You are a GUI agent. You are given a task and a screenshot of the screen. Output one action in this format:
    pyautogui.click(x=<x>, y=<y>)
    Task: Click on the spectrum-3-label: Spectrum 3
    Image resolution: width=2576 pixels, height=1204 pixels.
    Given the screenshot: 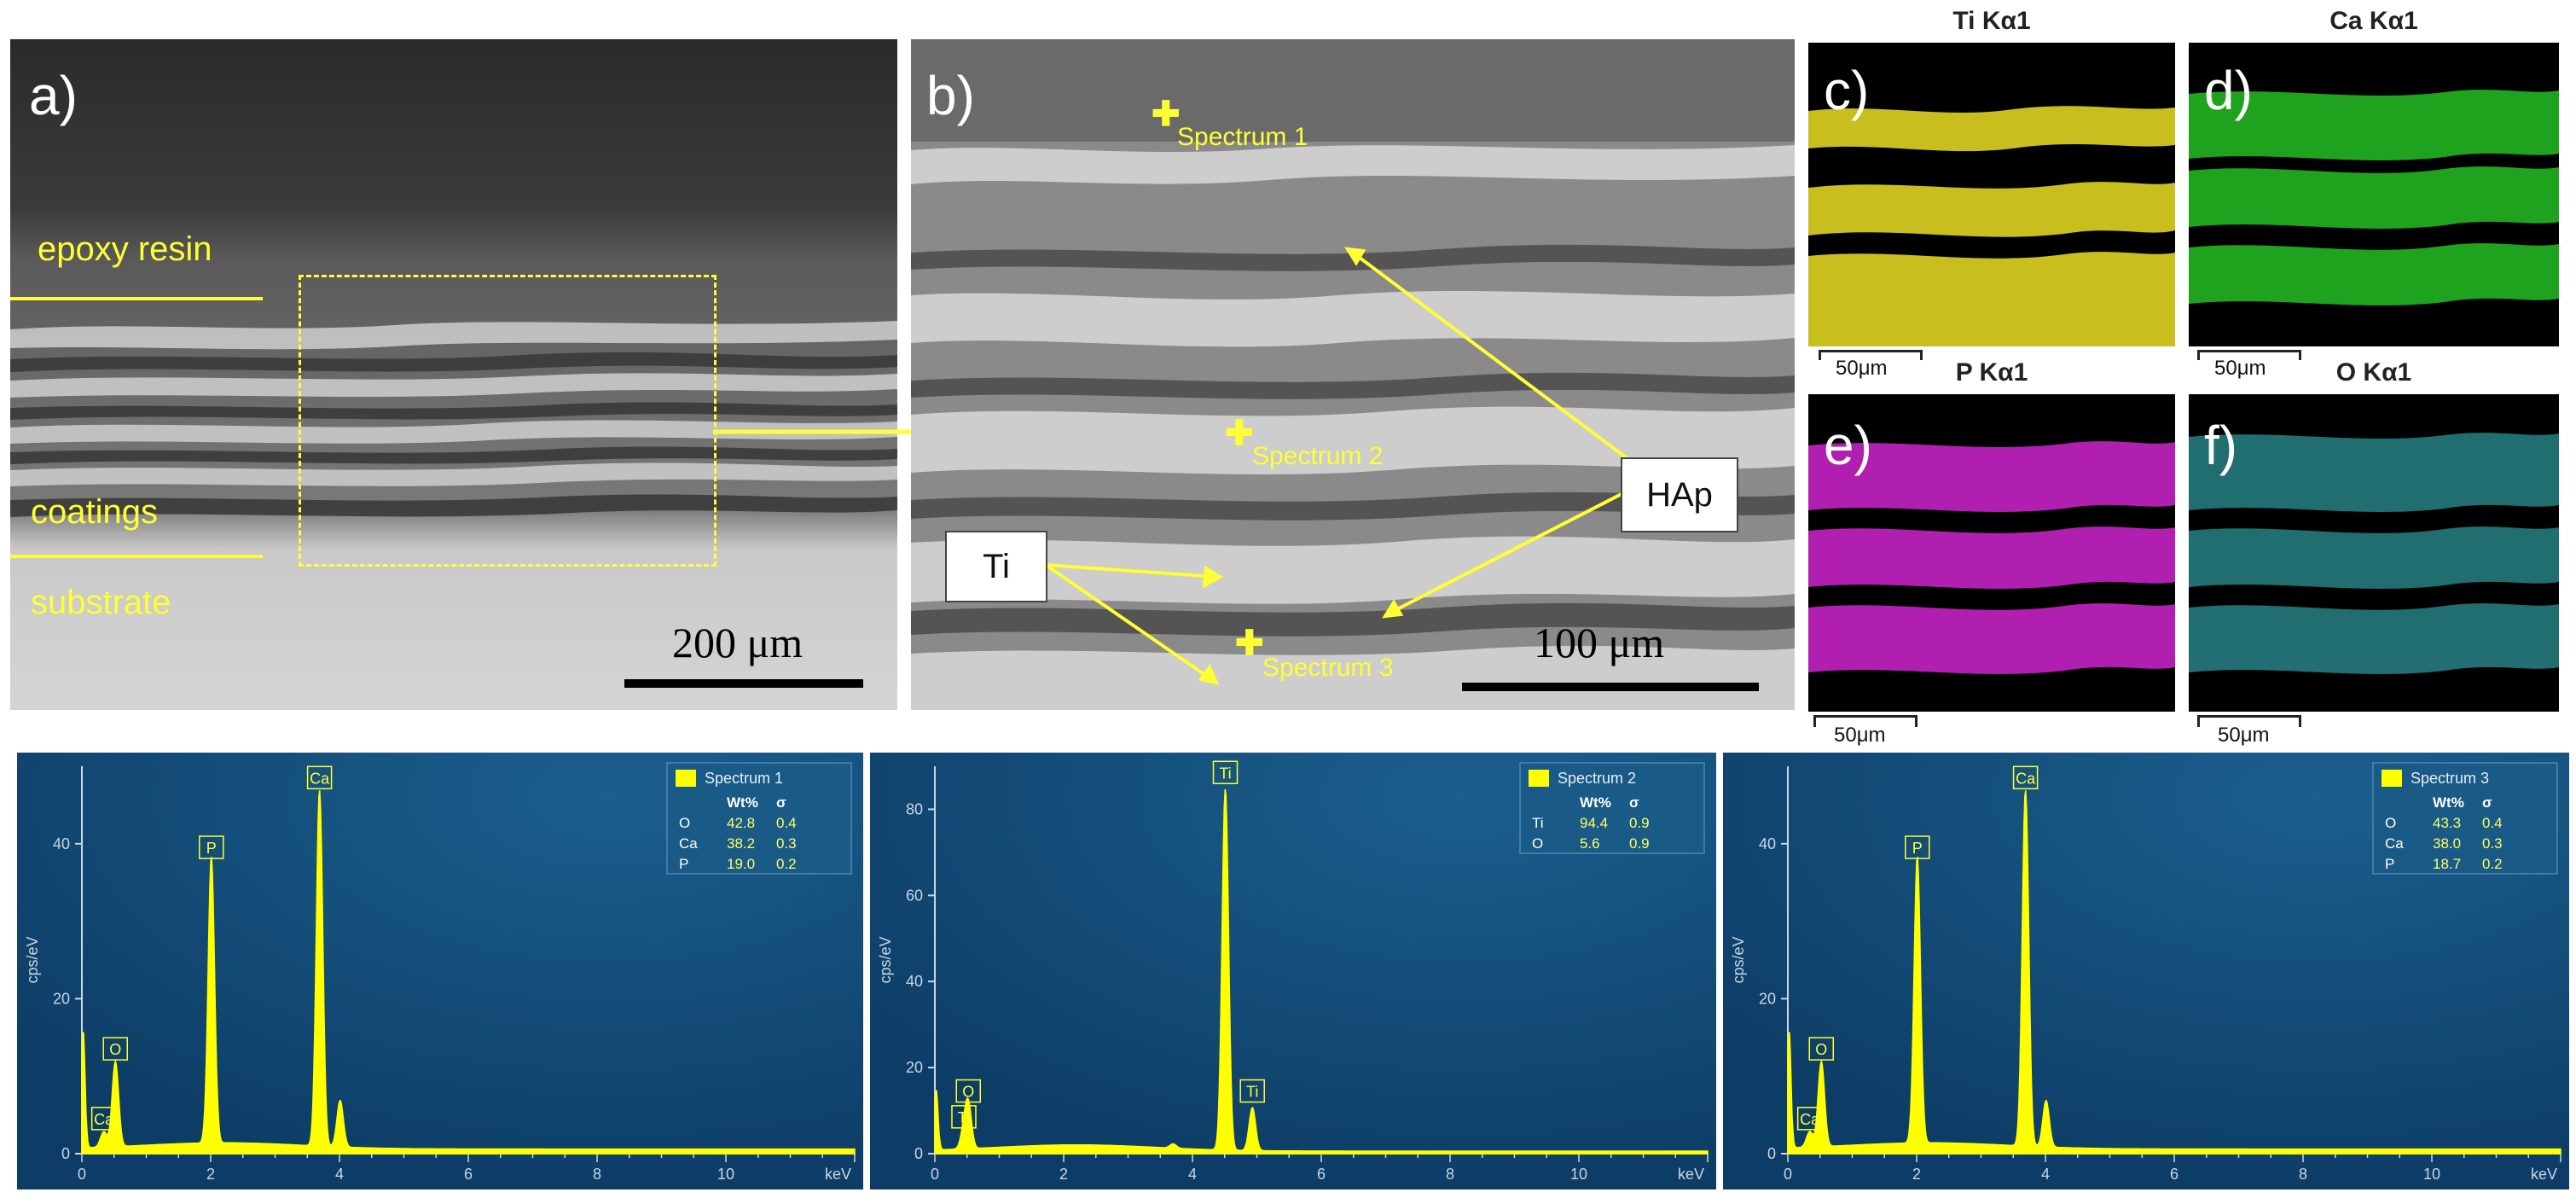 What is the action you would take?
    pyautogui.click(x=1328, y=668)
    